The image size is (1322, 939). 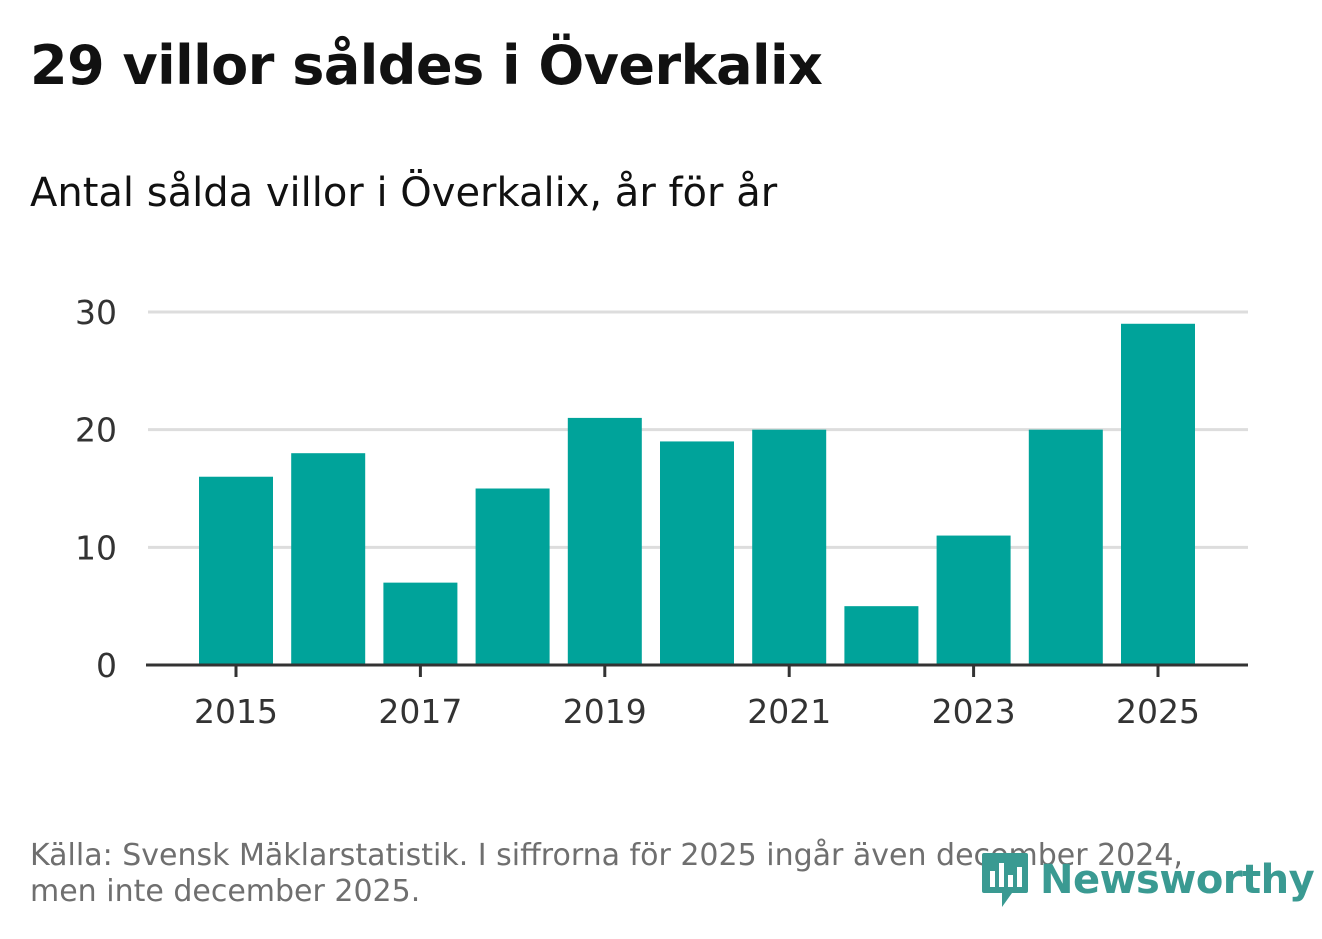 What do you see at coordinates (697, 553) in the screenshot?
I see `bar-2020` at bounding box center [697, 553].